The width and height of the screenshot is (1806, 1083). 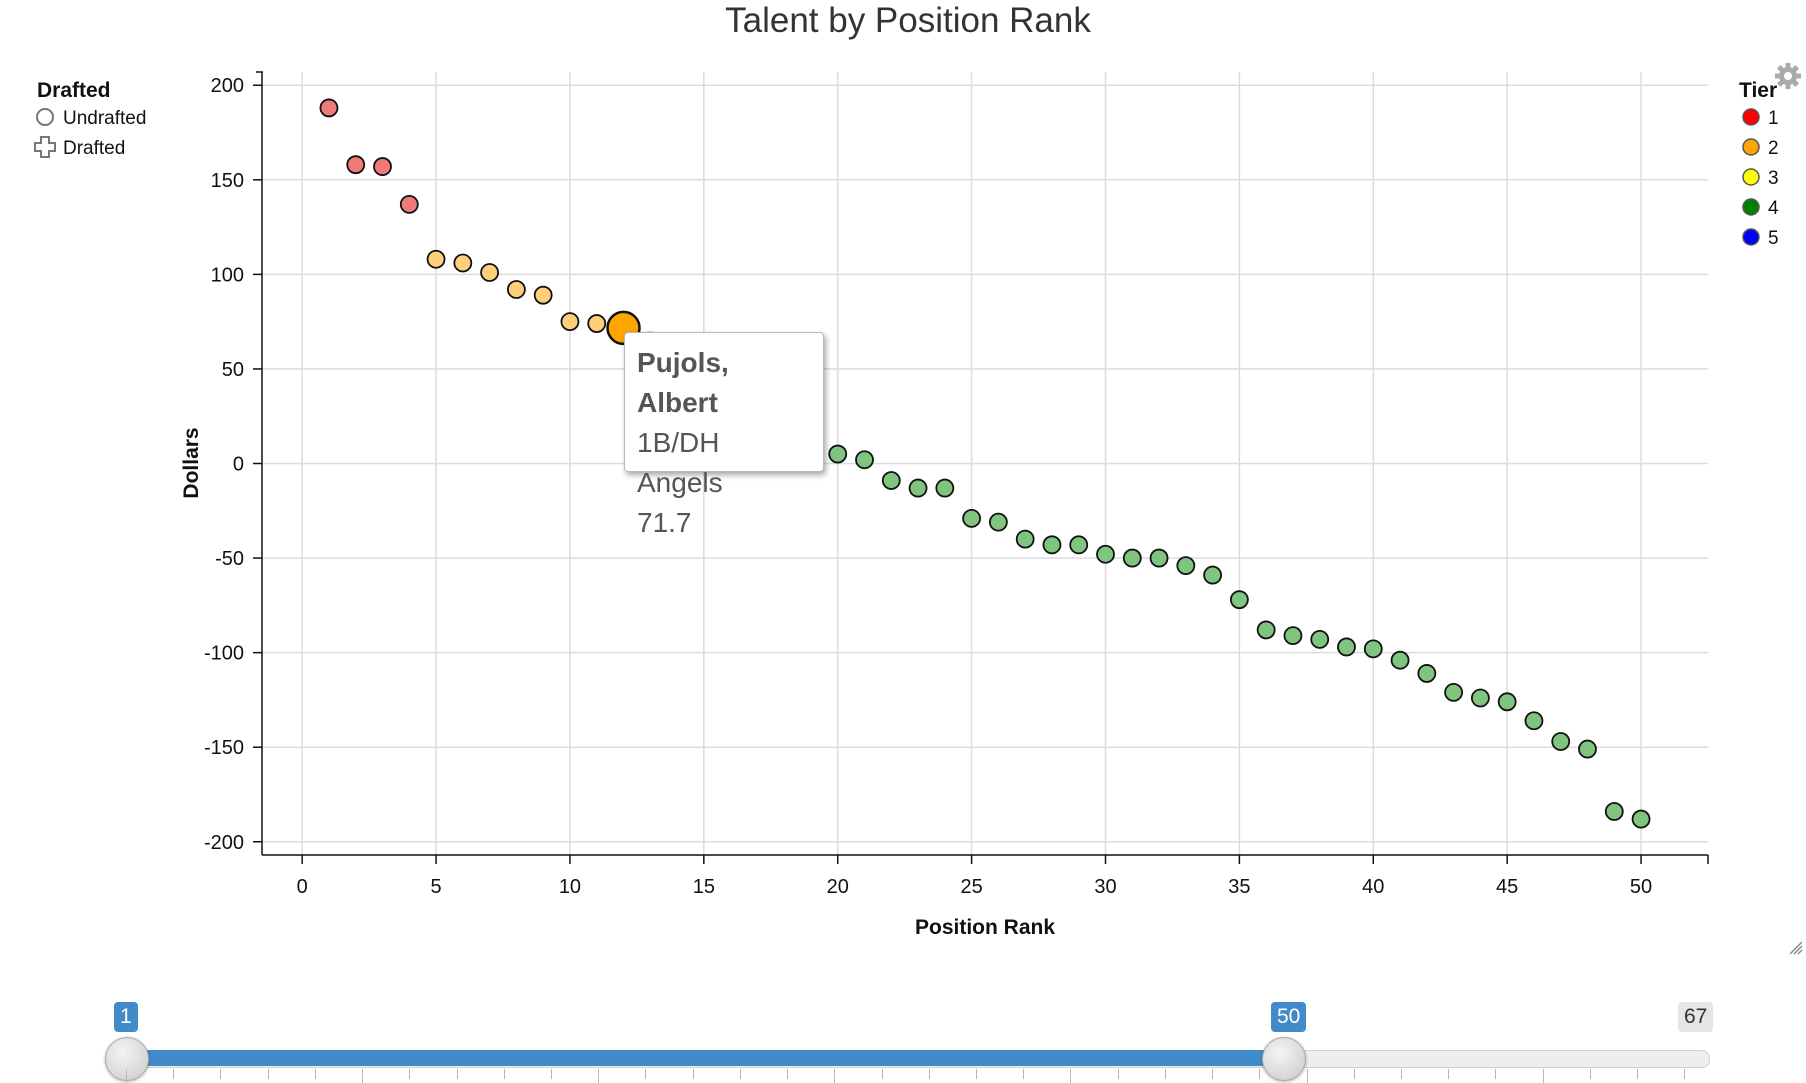 I want to click on slider-max-badge: 50, so click(x=1289, y=1017).